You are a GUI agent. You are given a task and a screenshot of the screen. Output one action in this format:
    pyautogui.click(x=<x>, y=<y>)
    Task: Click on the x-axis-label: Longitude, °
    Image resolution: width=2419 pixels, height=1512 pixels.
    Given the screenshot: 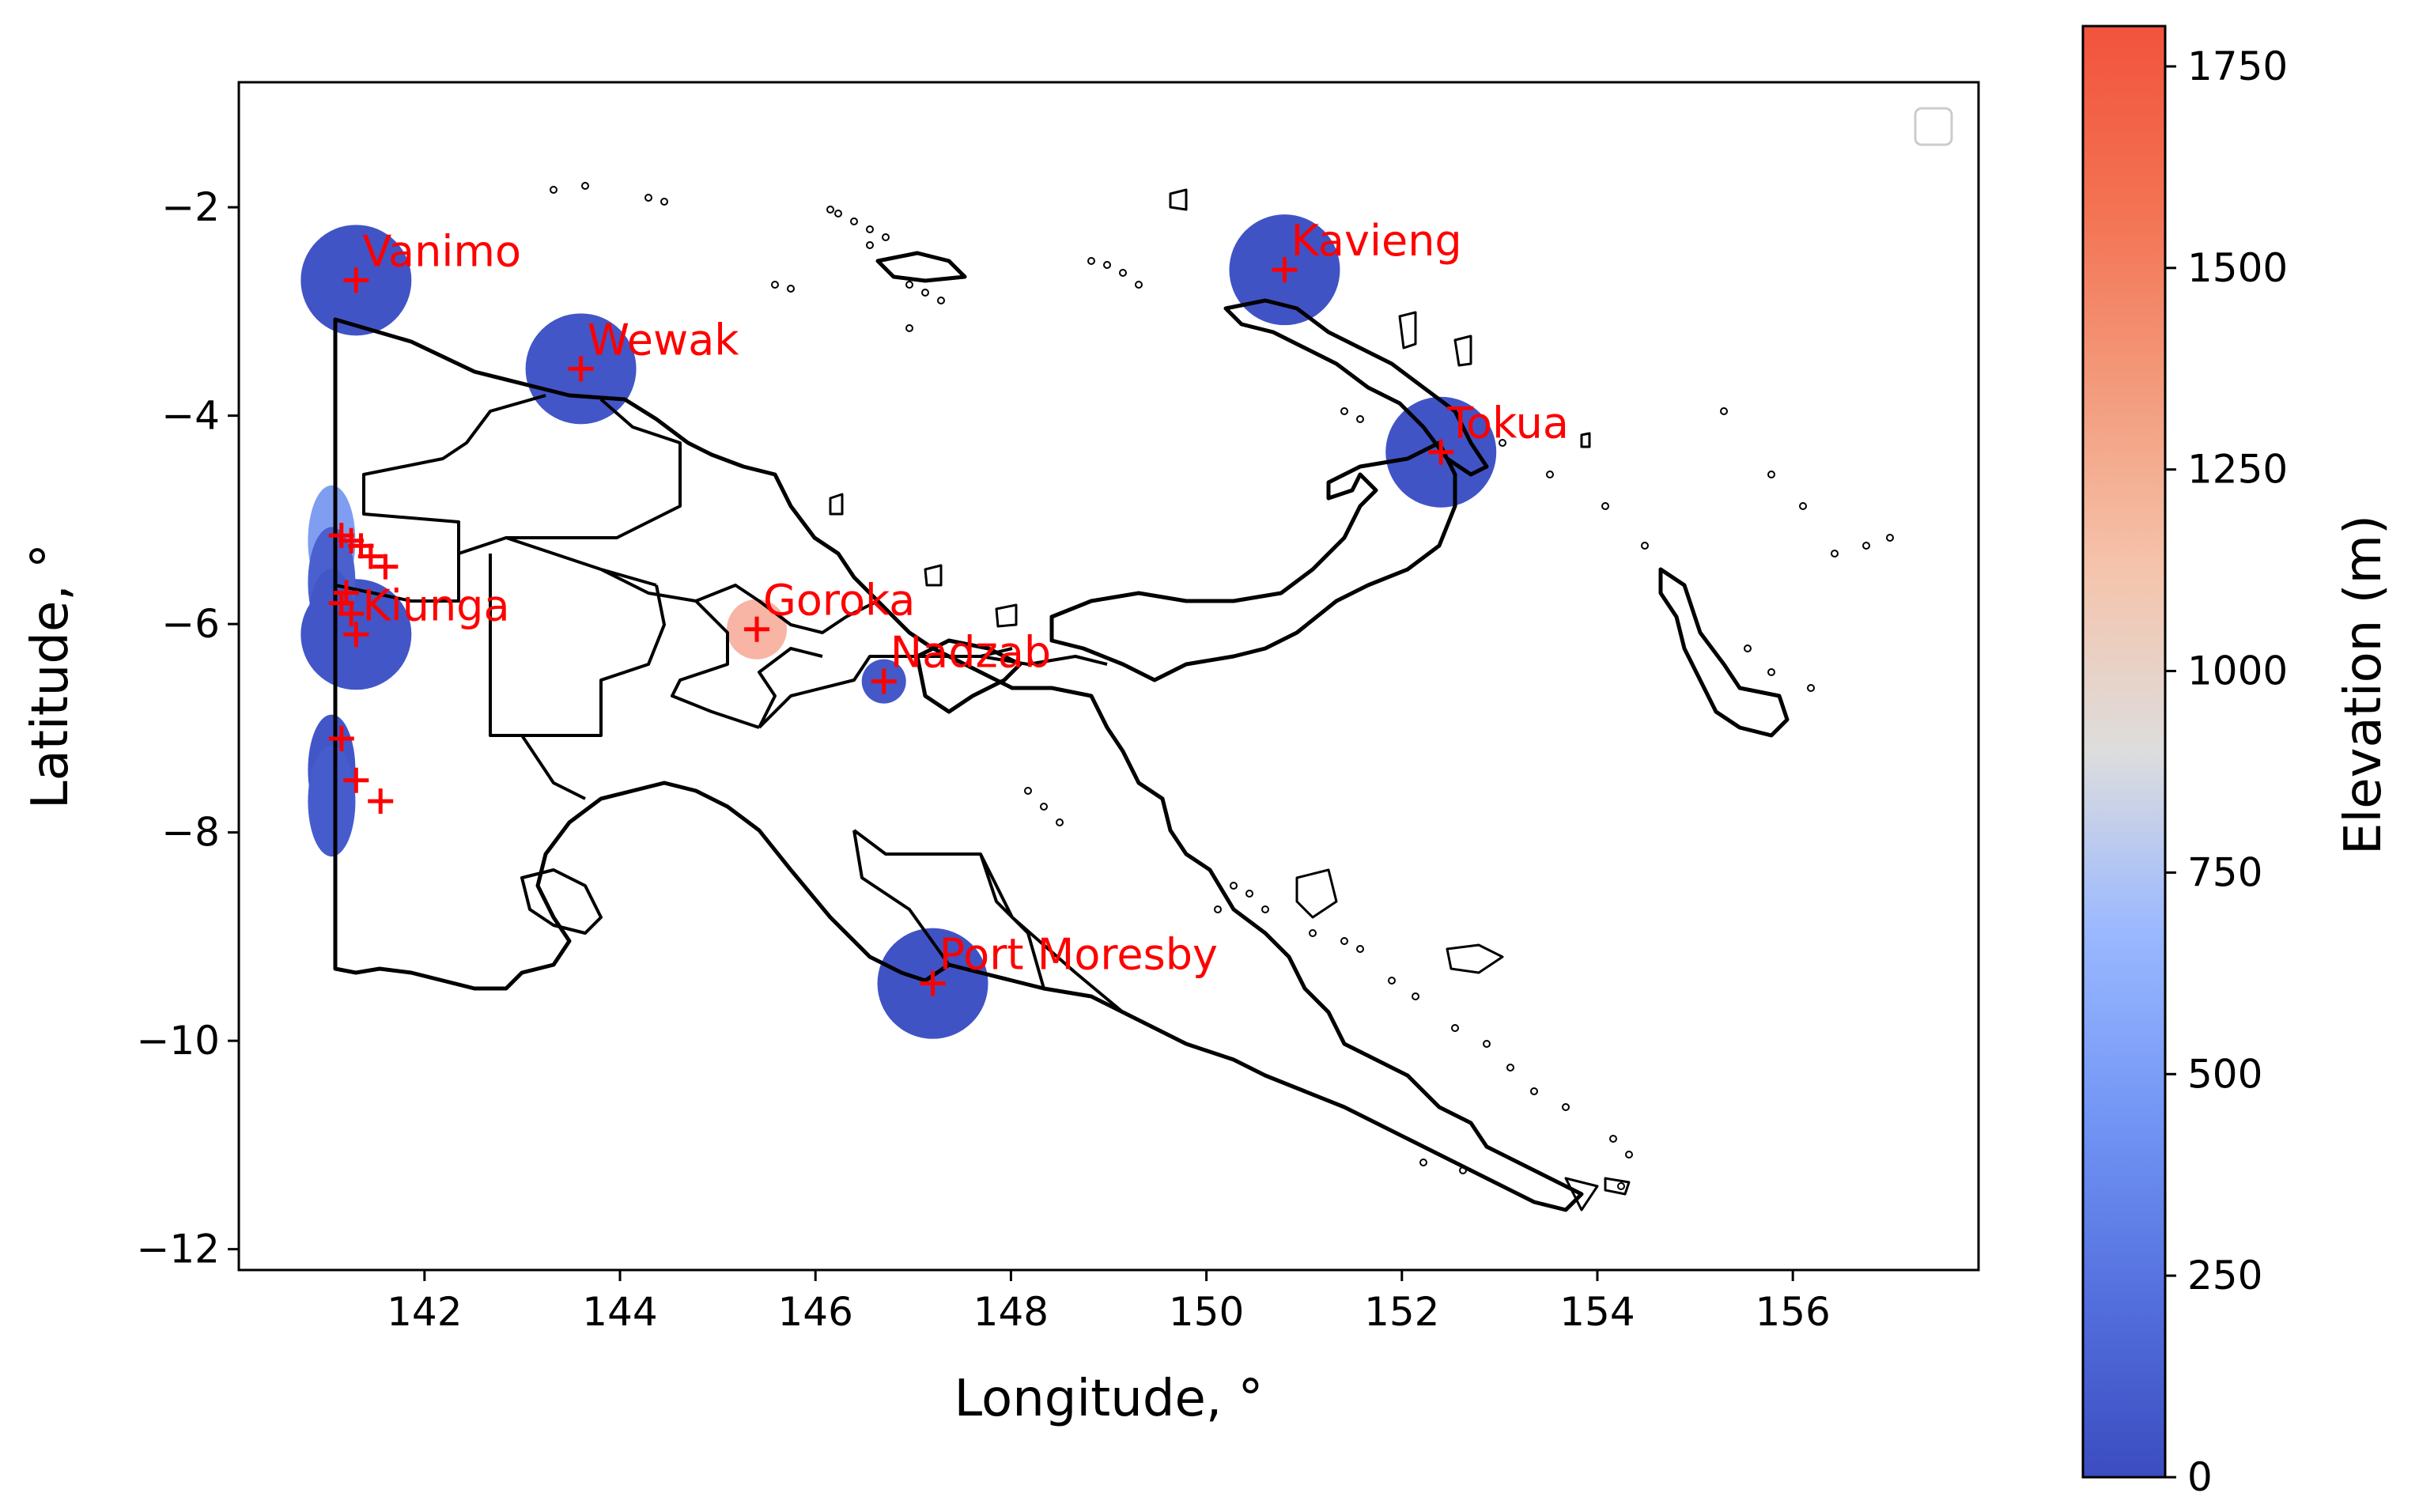 What is the action you would take?
    pyautogui.click(x=1109, y=1399)
    